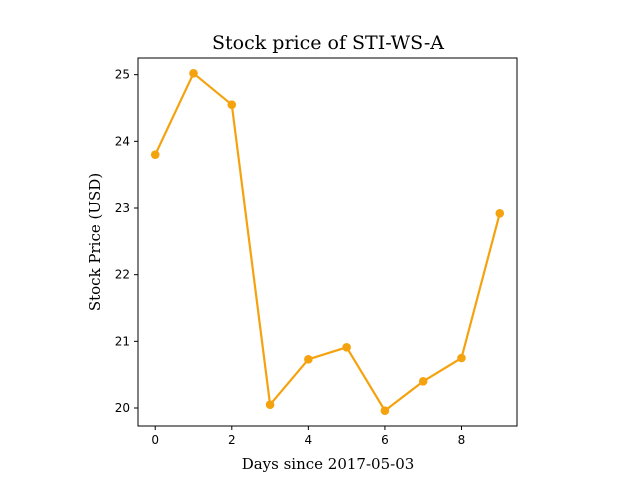 The width and height of the screenshot is (640, 480). I want to click on y-tick-label: 24, so click(122, 141).